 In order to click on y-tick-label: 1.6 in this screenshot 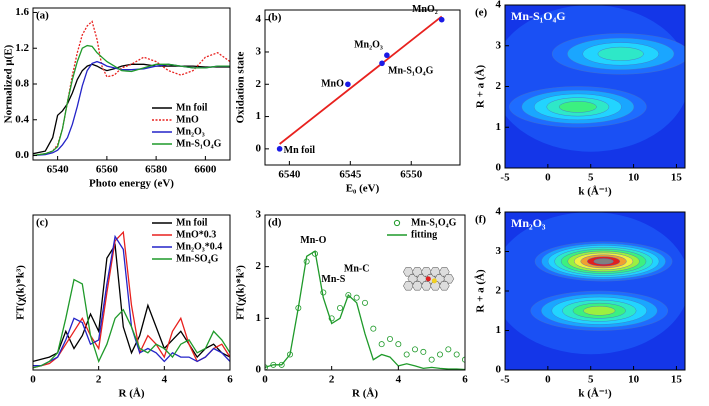, I will do `click(22, 12)`.